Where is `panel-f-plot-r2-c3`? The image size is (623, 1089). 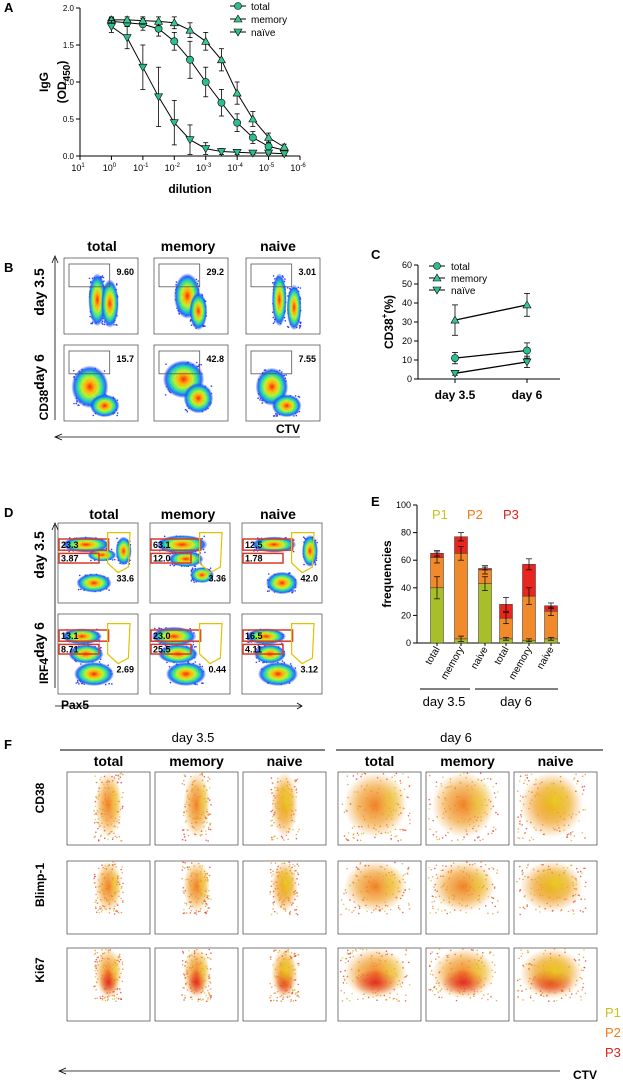
panel-f-plot-r2-c3 is located at coordinates (379, 984).